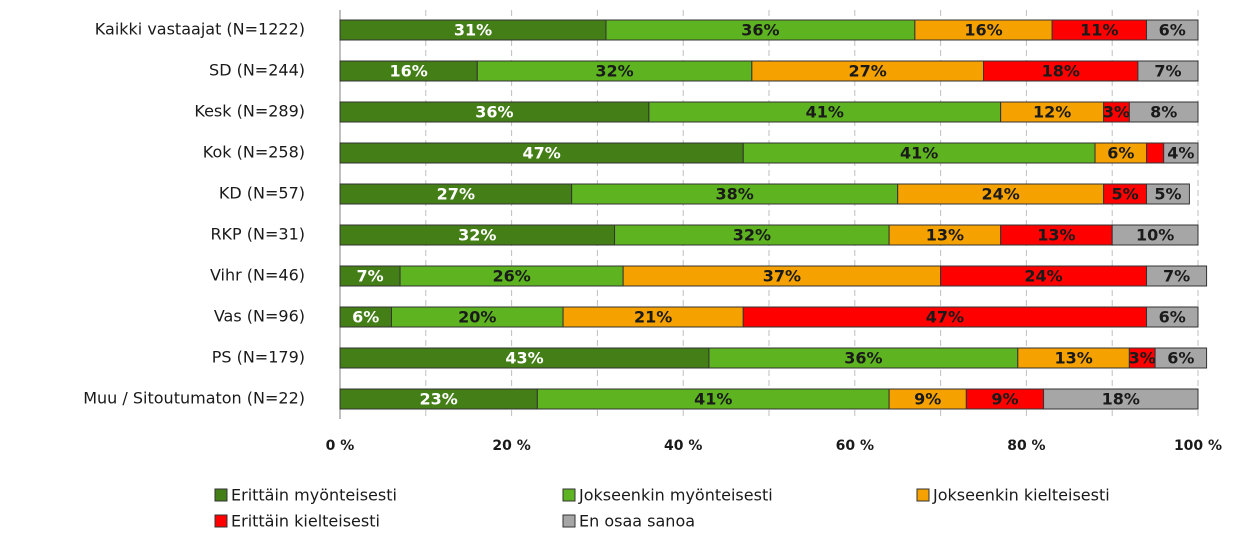 This screenshot has height=535, width=1245. Describe the element at coordinates (511, 446) in the screenshot. I see `x-tick-label: 20 %` at that location.